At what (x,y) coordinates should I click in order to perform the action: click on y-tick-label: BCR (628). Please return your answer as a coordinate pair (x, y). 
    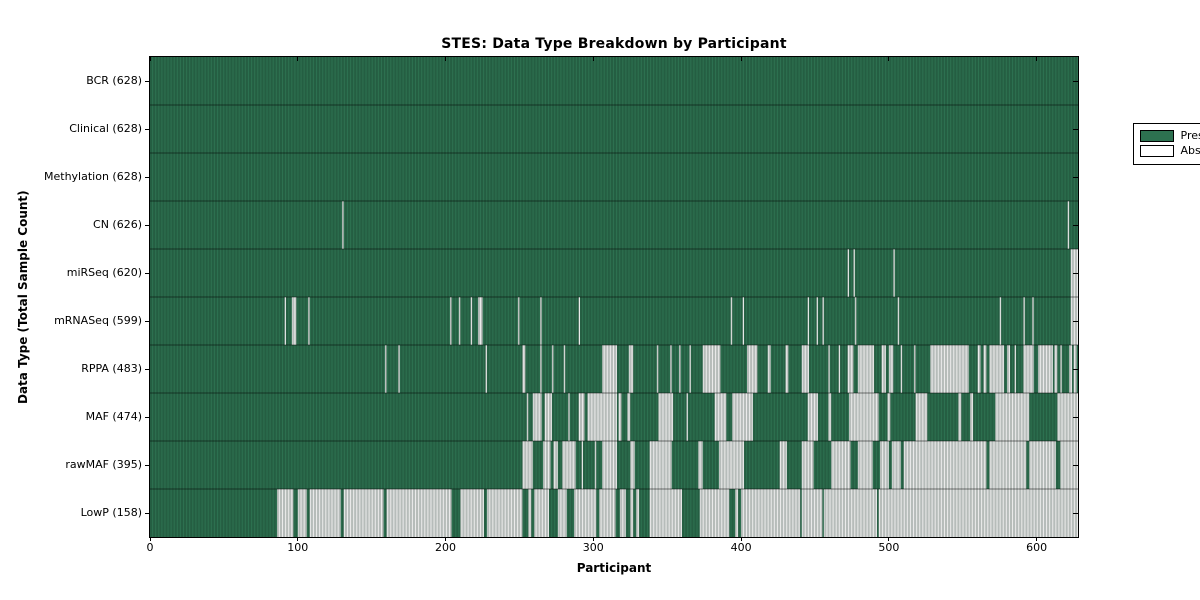
    Looking at the image, I should click on (114, 80).